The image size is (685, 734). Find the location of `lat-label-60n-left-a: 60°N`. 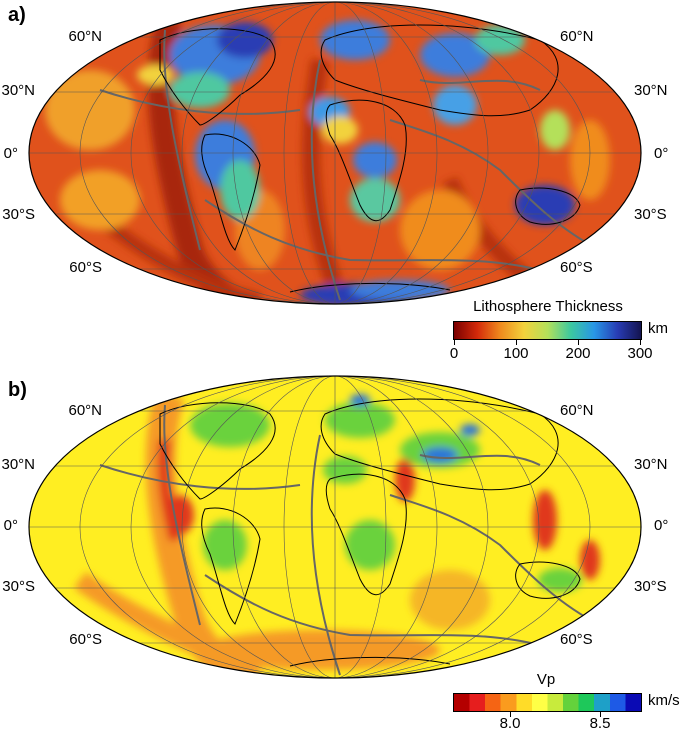

lat-label-60n-left-a: 60°N is located at coordinates (85, 36).